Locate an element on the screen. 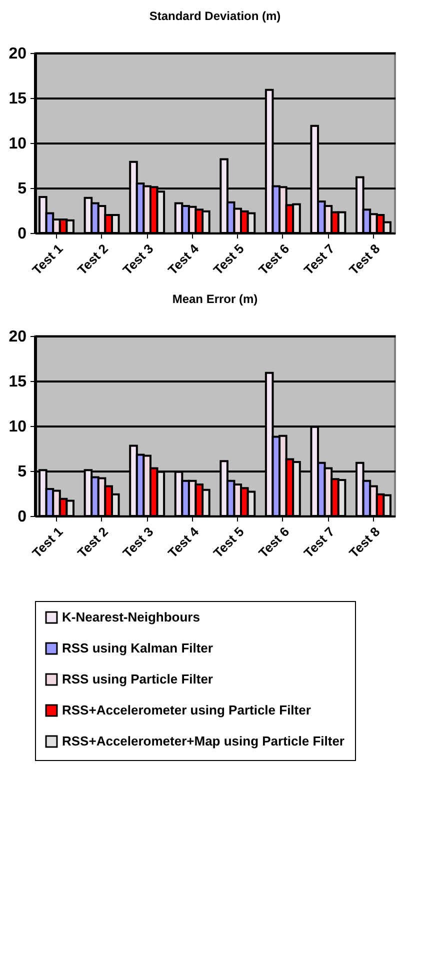  chart-title: Mean Error (m) is located at coordinates (215, 299).